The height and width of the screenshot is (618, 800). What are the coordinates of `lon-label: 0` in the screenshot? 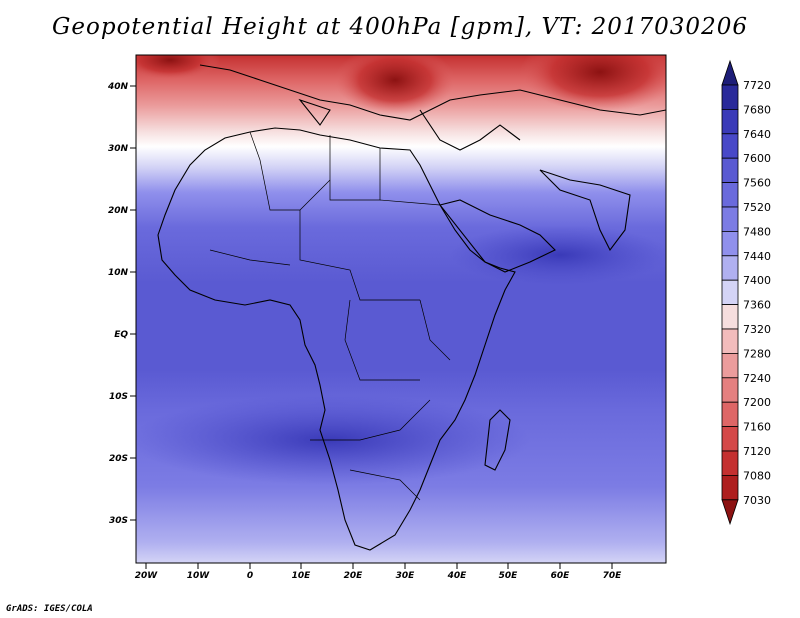 It's located at (250, 576).